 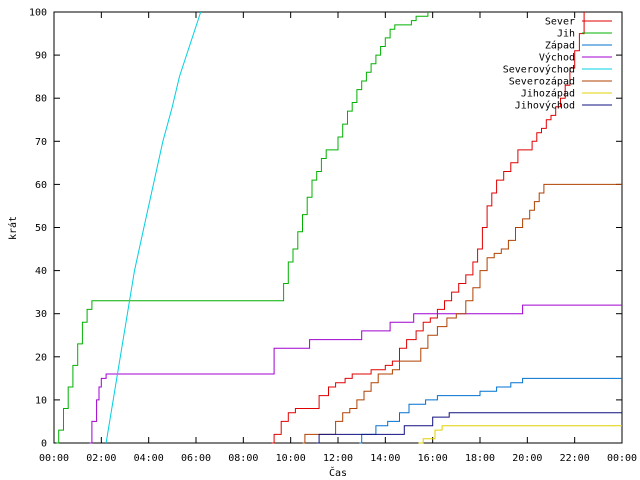 What do you see at coordinates (338, 458) in the screenshot?
I see `x-tick-label: 12:00` at bounding box center [338, 458].